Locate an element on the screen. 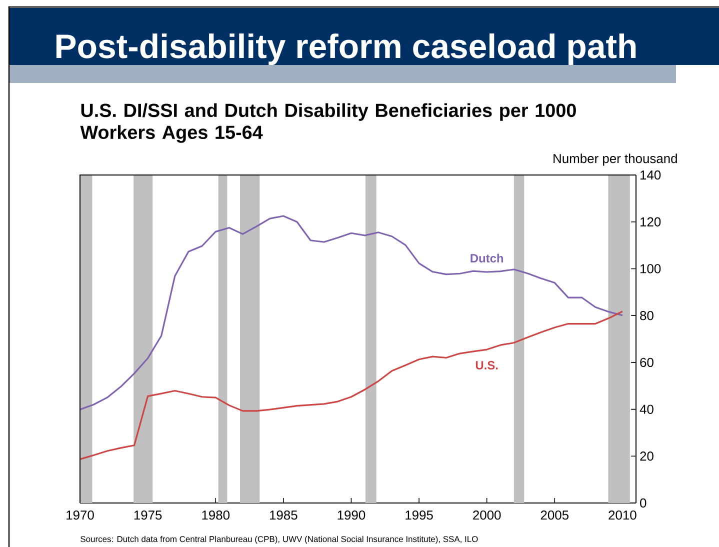  y-axis-title: Number per thousand is located at coordinates (615, 160).